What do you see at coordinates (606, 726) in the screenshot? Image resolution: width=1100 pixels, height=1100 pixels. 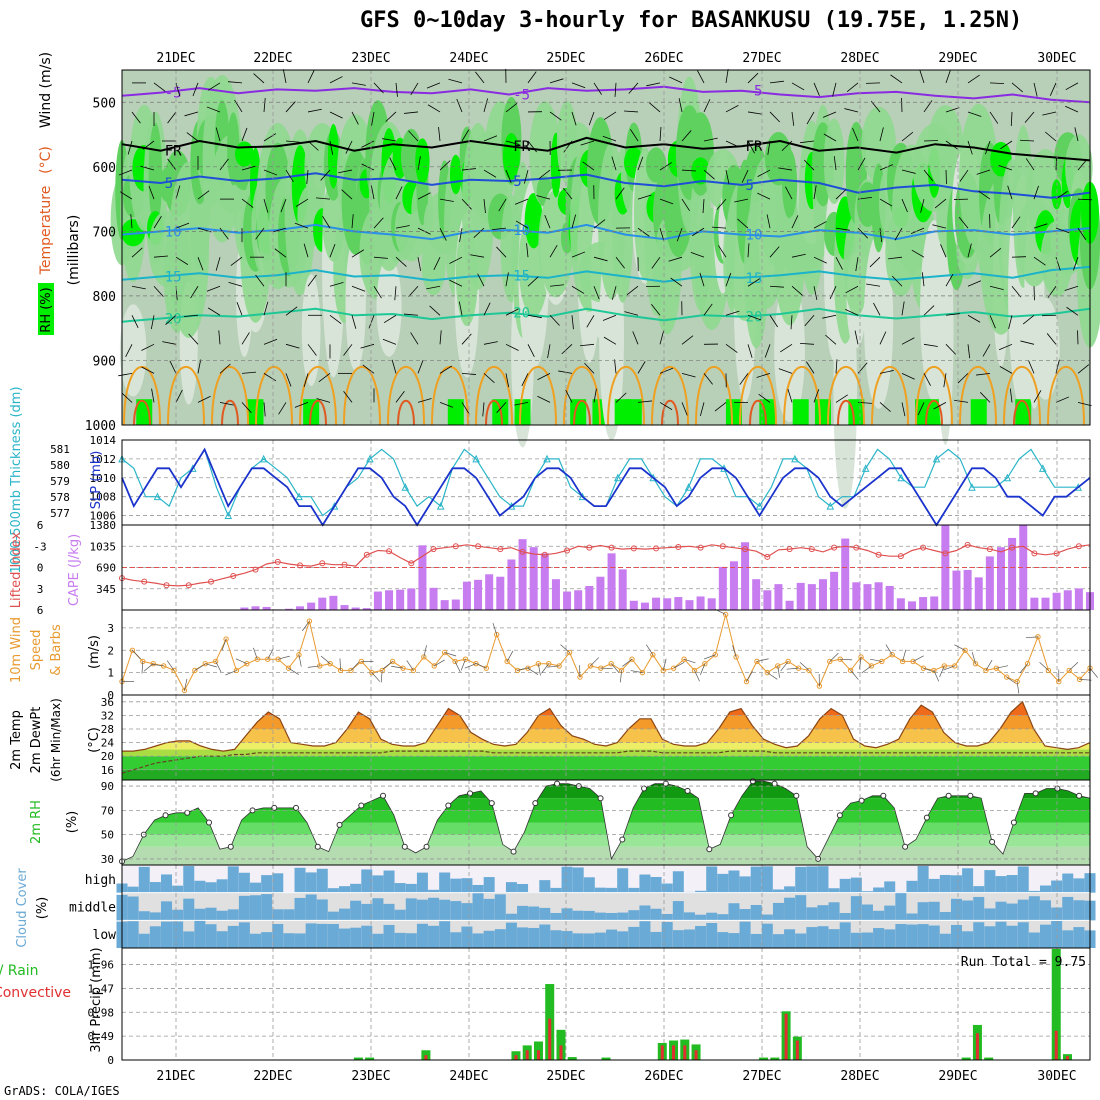 I see `temp-line` at bounding box center [606, 726].